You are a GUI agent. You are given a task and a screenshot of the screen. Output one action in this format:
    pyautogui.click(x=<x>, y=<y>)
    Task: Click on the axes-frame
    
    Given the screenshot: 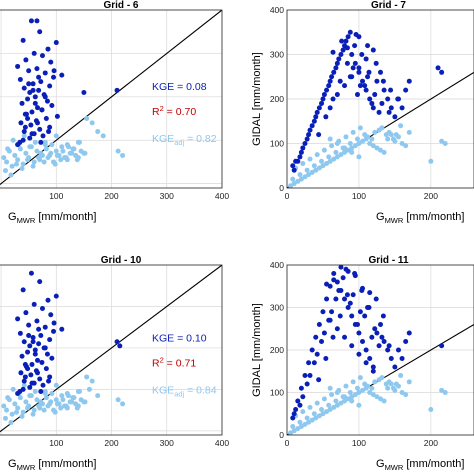 What is the action you would take?
    pyautogui.click(x=380, y=350)
    